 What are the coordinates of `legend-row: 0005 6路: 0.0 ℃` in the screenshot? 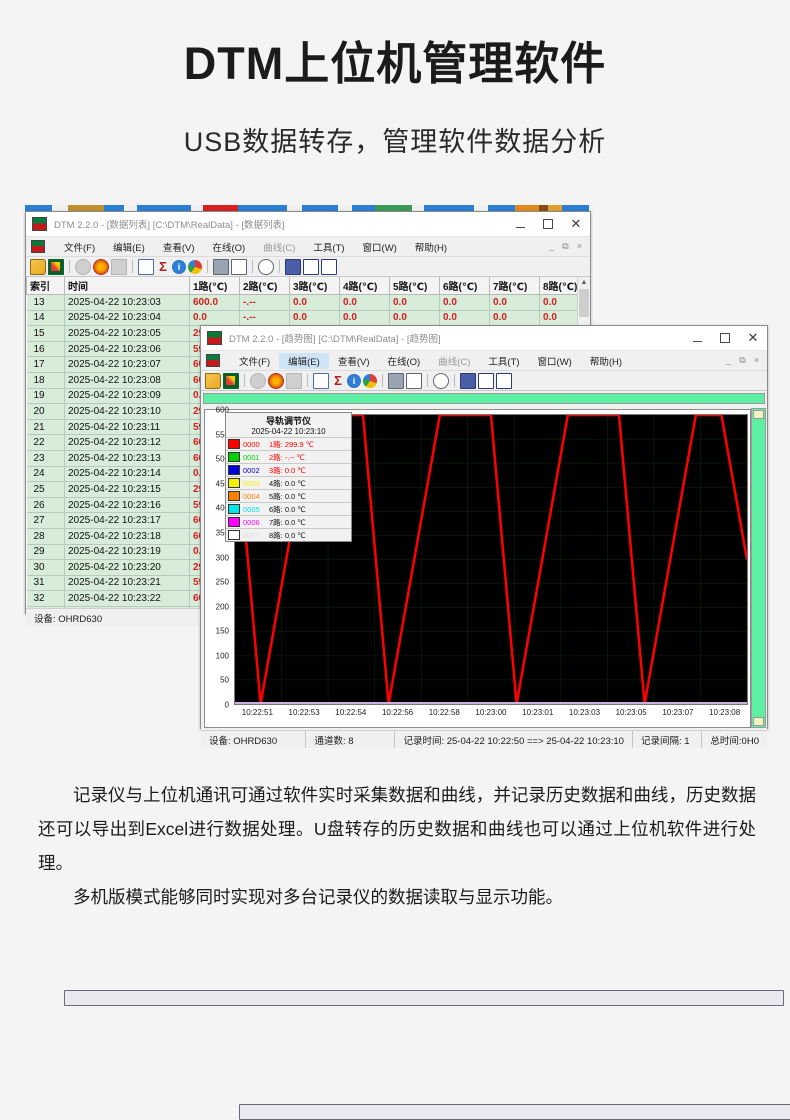 It's located at (288, 508).